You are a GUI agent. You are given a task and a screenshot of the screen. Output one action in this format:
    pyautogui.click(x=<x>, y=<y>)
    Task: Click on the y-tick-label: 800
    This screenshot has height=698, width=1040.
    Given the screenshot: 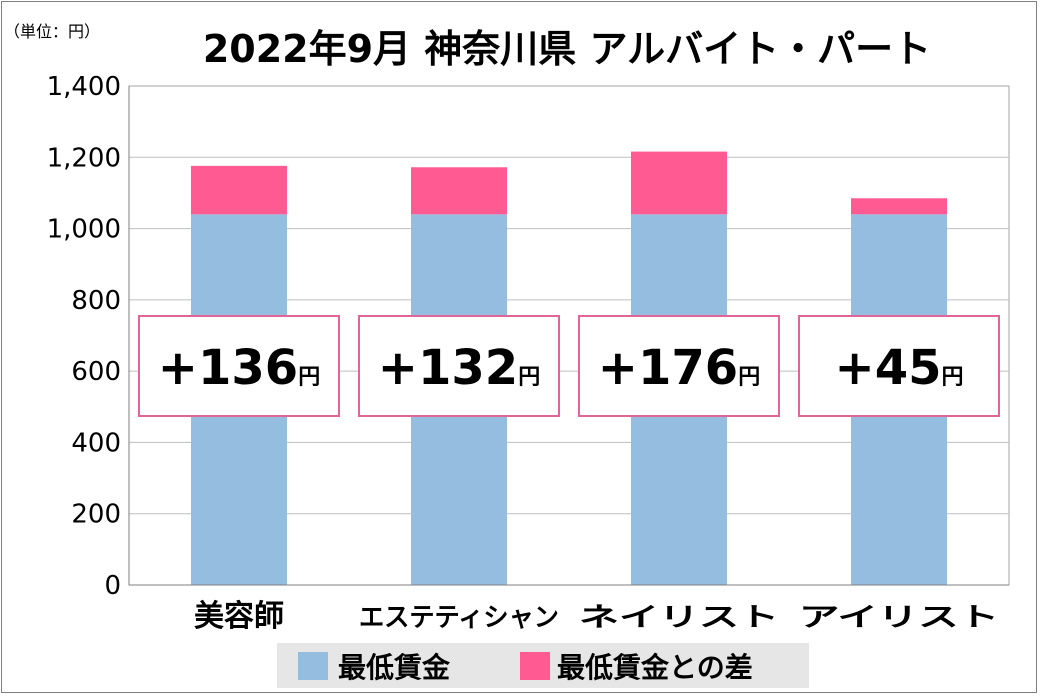 What is the action you would take?
    pyautogui.click(x=96, y=301)
    